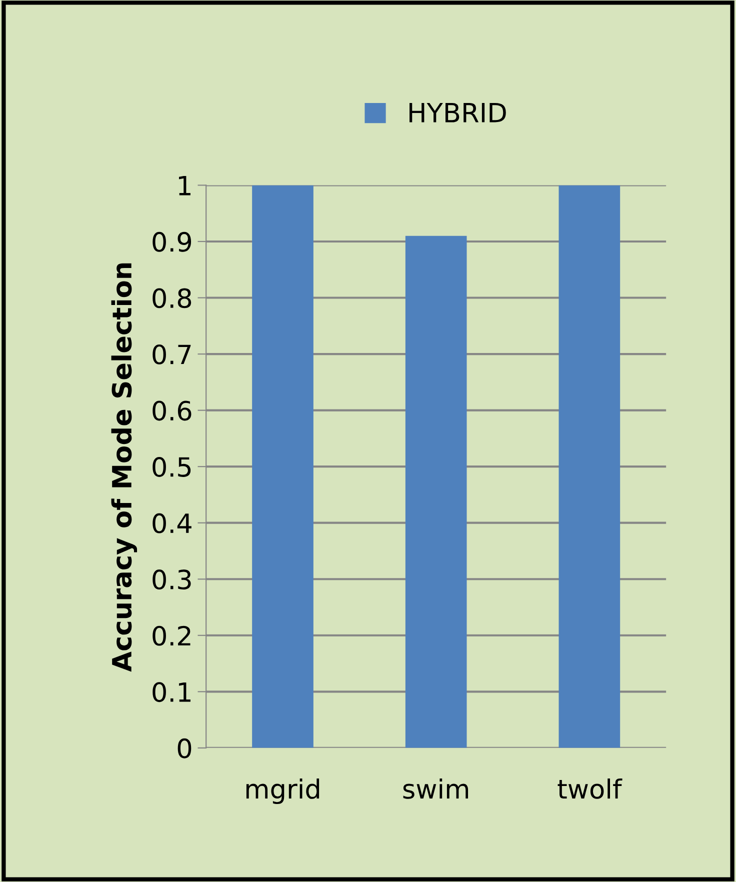 The image size is (736, 882). I want to click on y-tick-label: 0.8, so click(172, 298).